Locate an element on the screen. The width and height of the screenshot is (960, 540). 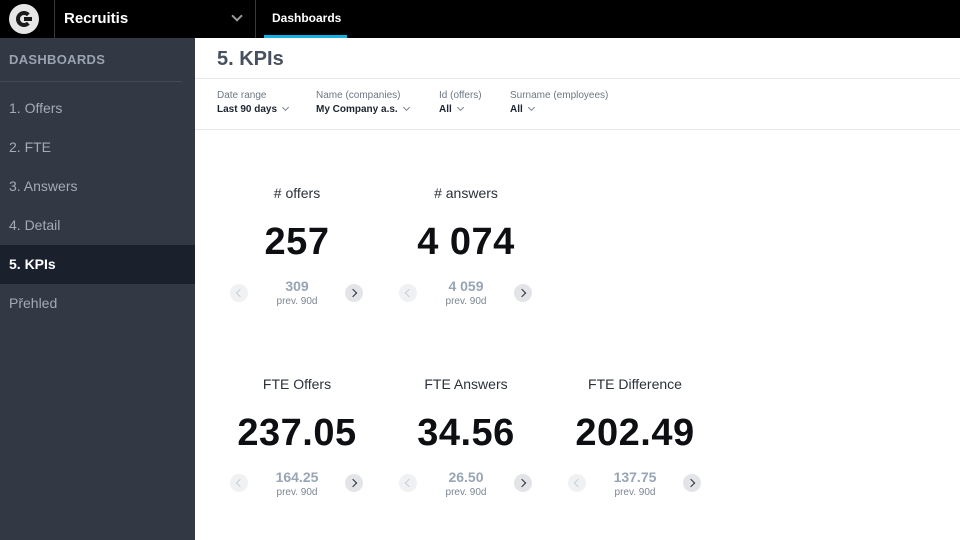
filter-company-name: Name (companies) My Company a.s. is located at coordinates (363, 102).